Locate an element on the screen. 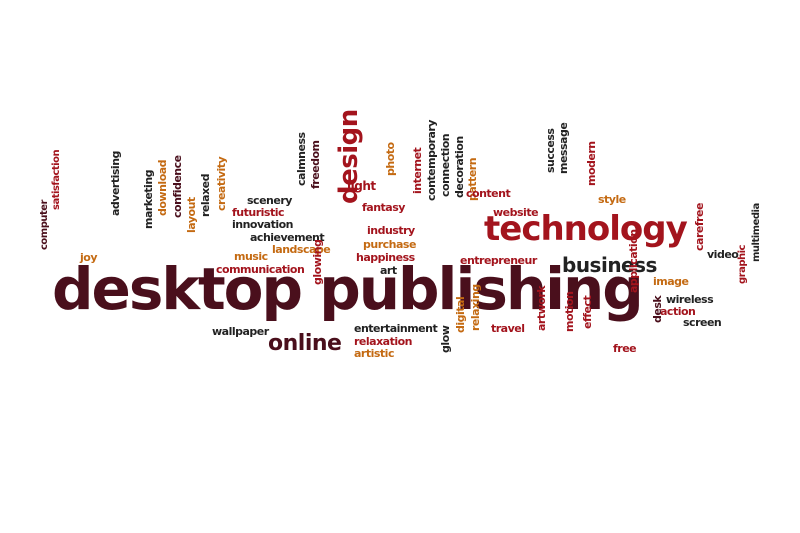 Image resolution: width=800 pixels, height=533 pixels. word-success: success is located at coordinates (550, 150).